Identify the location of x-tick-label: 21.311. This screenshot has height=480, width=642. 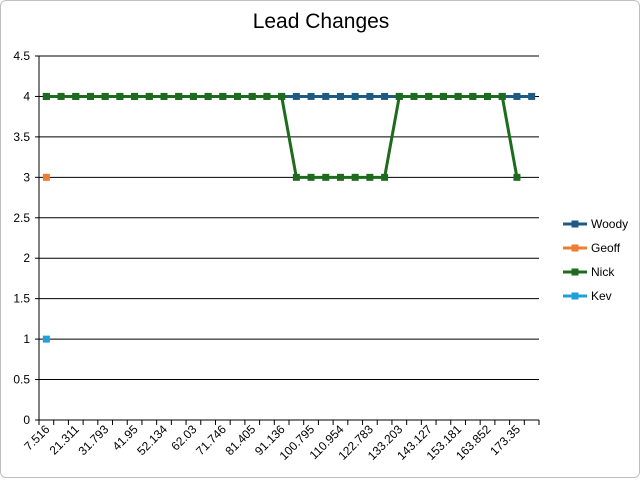
(64, 439).